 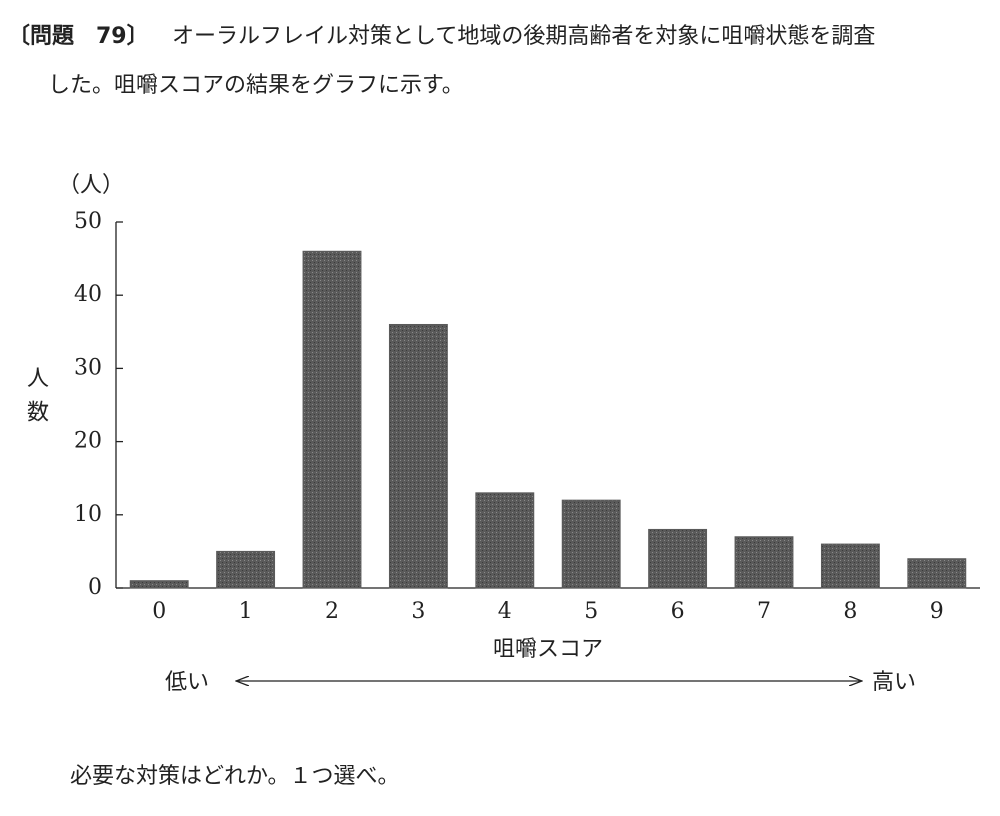 What do you see at coordinates (246, 611) in the screenshot?
I see `x-tick-label: 1` at bounding box center [246, 611].